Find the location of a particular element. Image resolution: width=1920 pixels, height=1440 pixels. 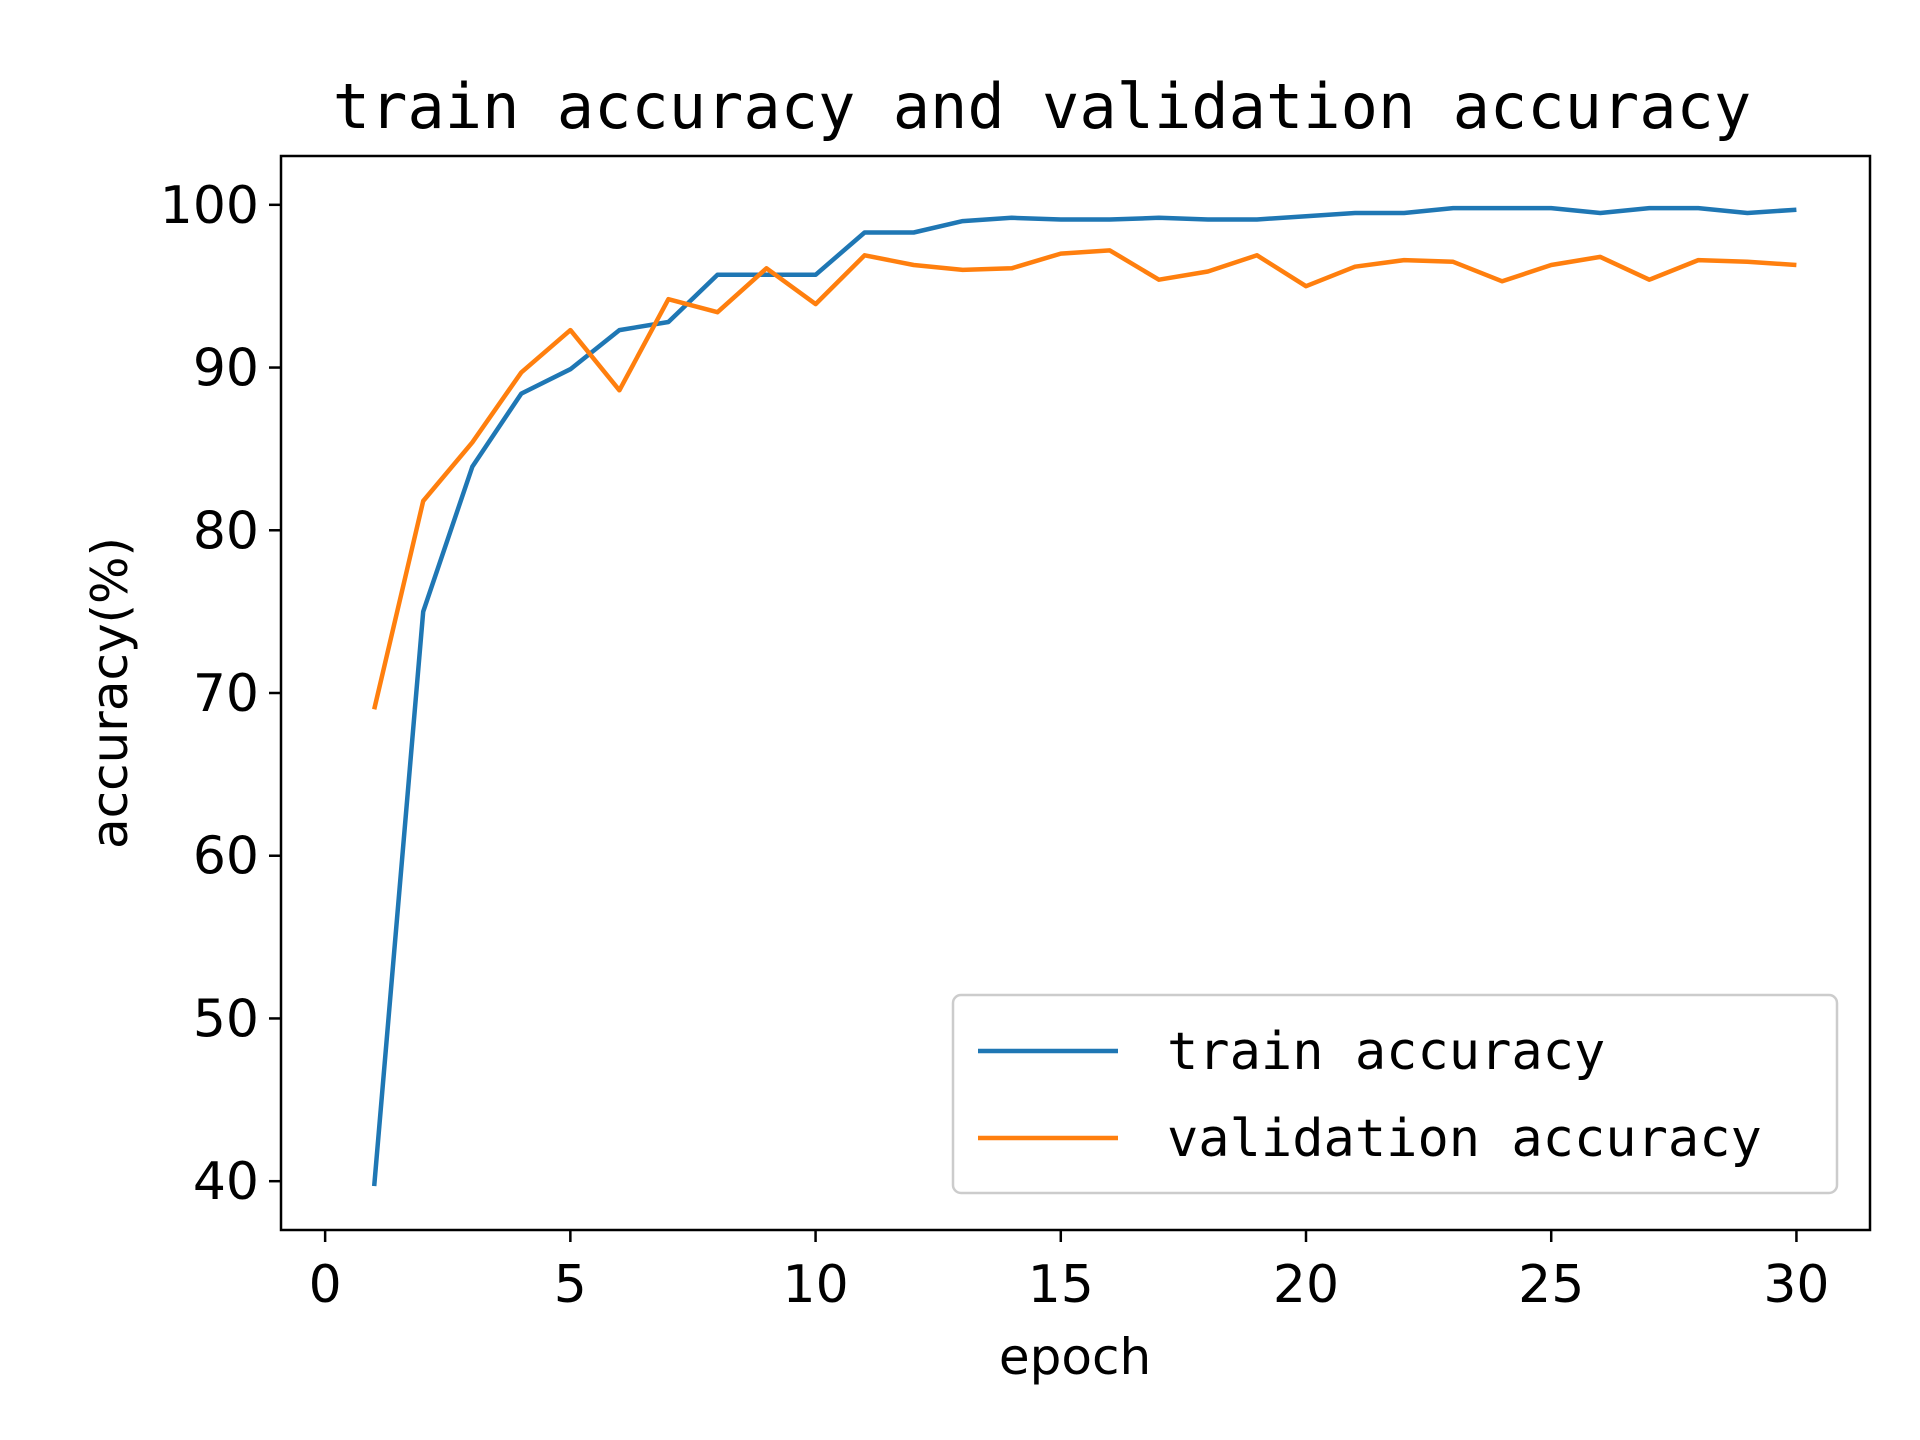

x-axis: 0 5 10 15 20 25 30 is located at coordinates (1069, 1272).